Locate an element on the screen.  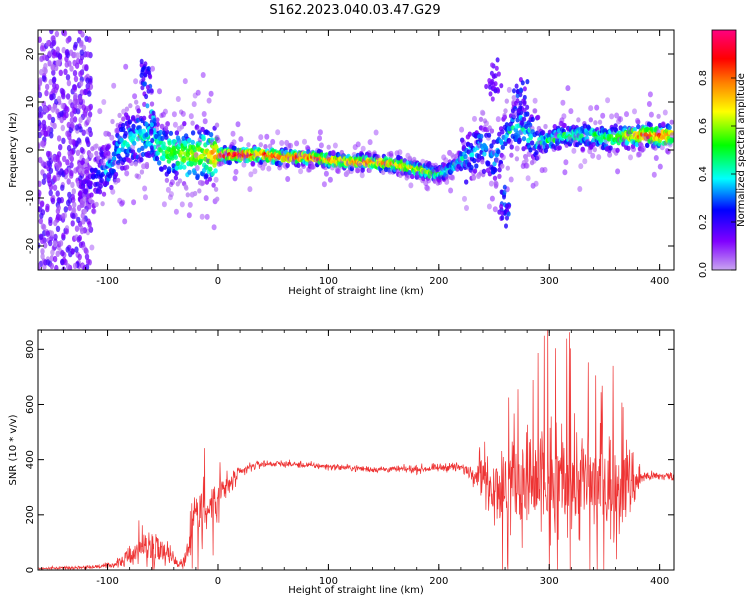
y-tick-label: 0 is located at coordinates (30, 570).